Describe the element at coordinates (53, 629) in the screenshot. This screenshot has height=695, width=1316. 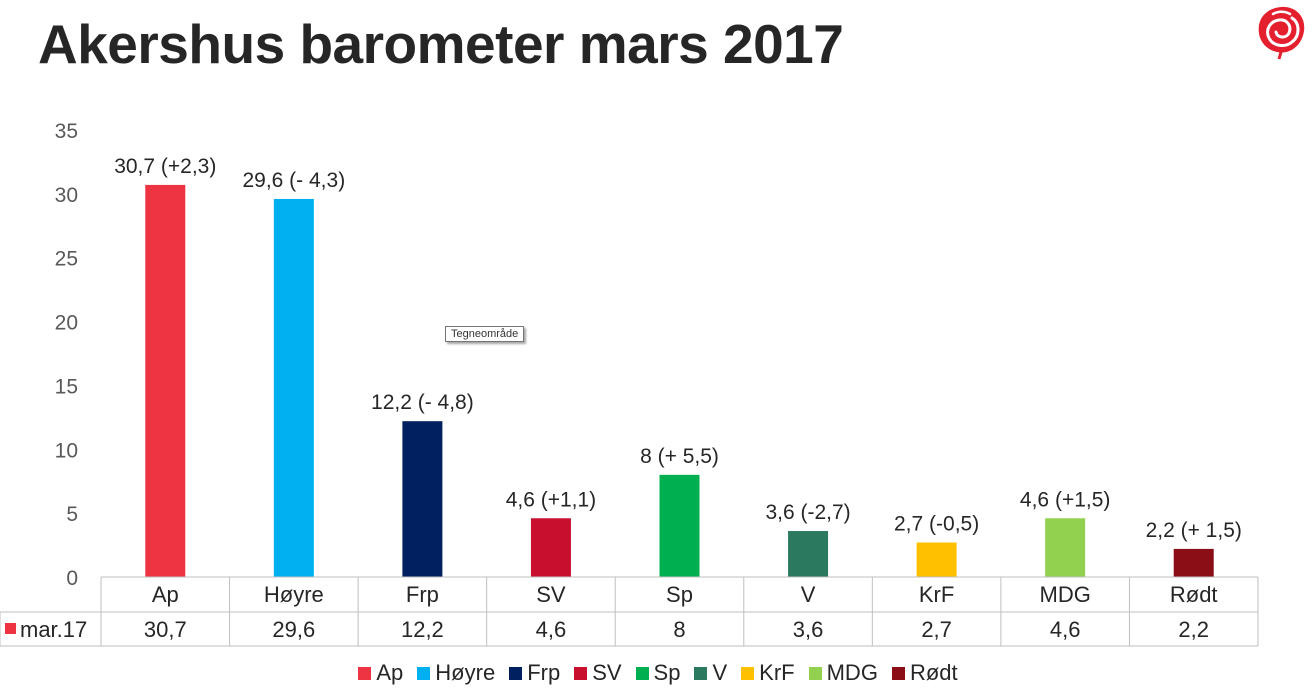
I see `table-series-name: mar.17` at that location.